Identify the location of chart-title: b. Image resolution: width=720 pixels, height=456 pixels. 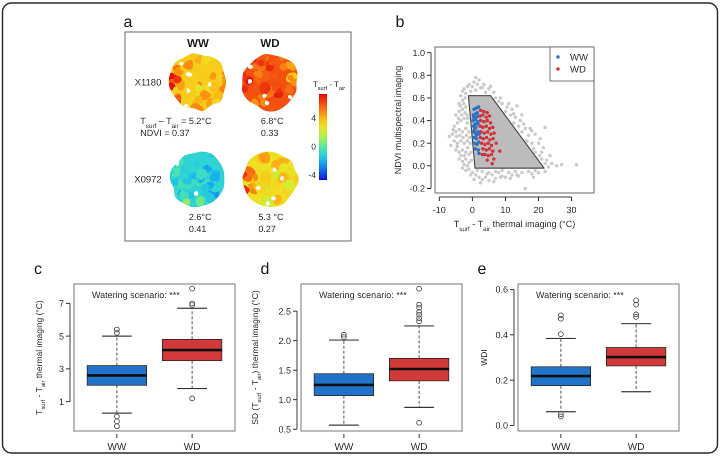
(400, 22).